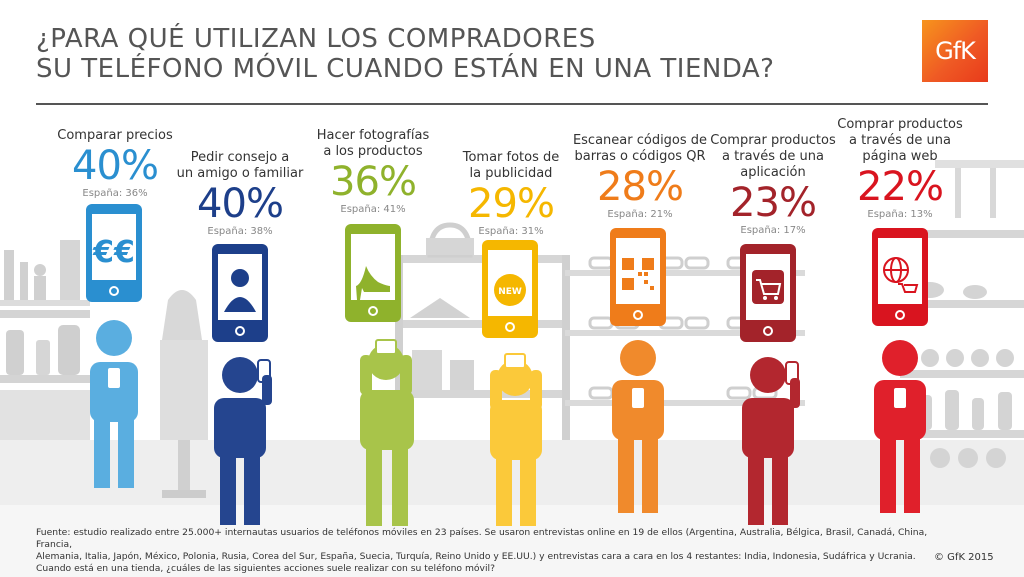 This screenshot has height=577, width=1024. I want to click on stat-label: Pedir consejo a un amigo o familiar, so click(240, 165).